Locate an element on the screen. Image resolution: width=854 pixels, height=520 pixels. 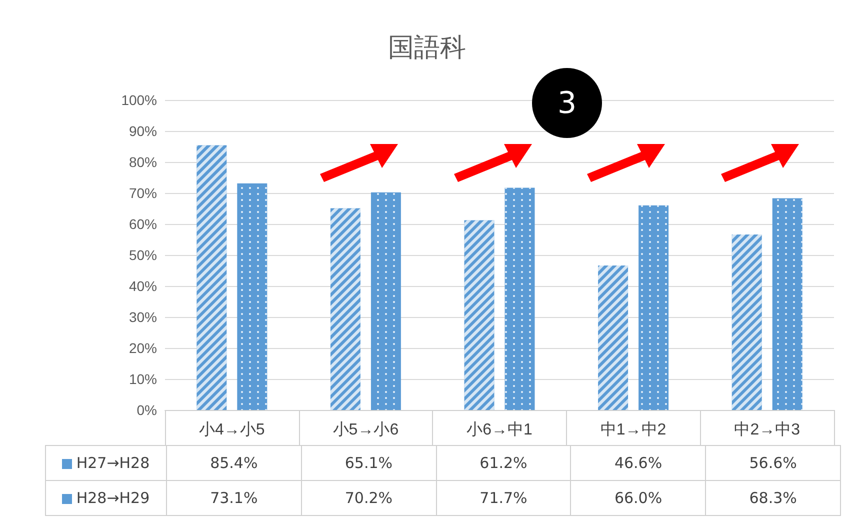
y-tick-label: 50% is located at coordinates (142, 255).